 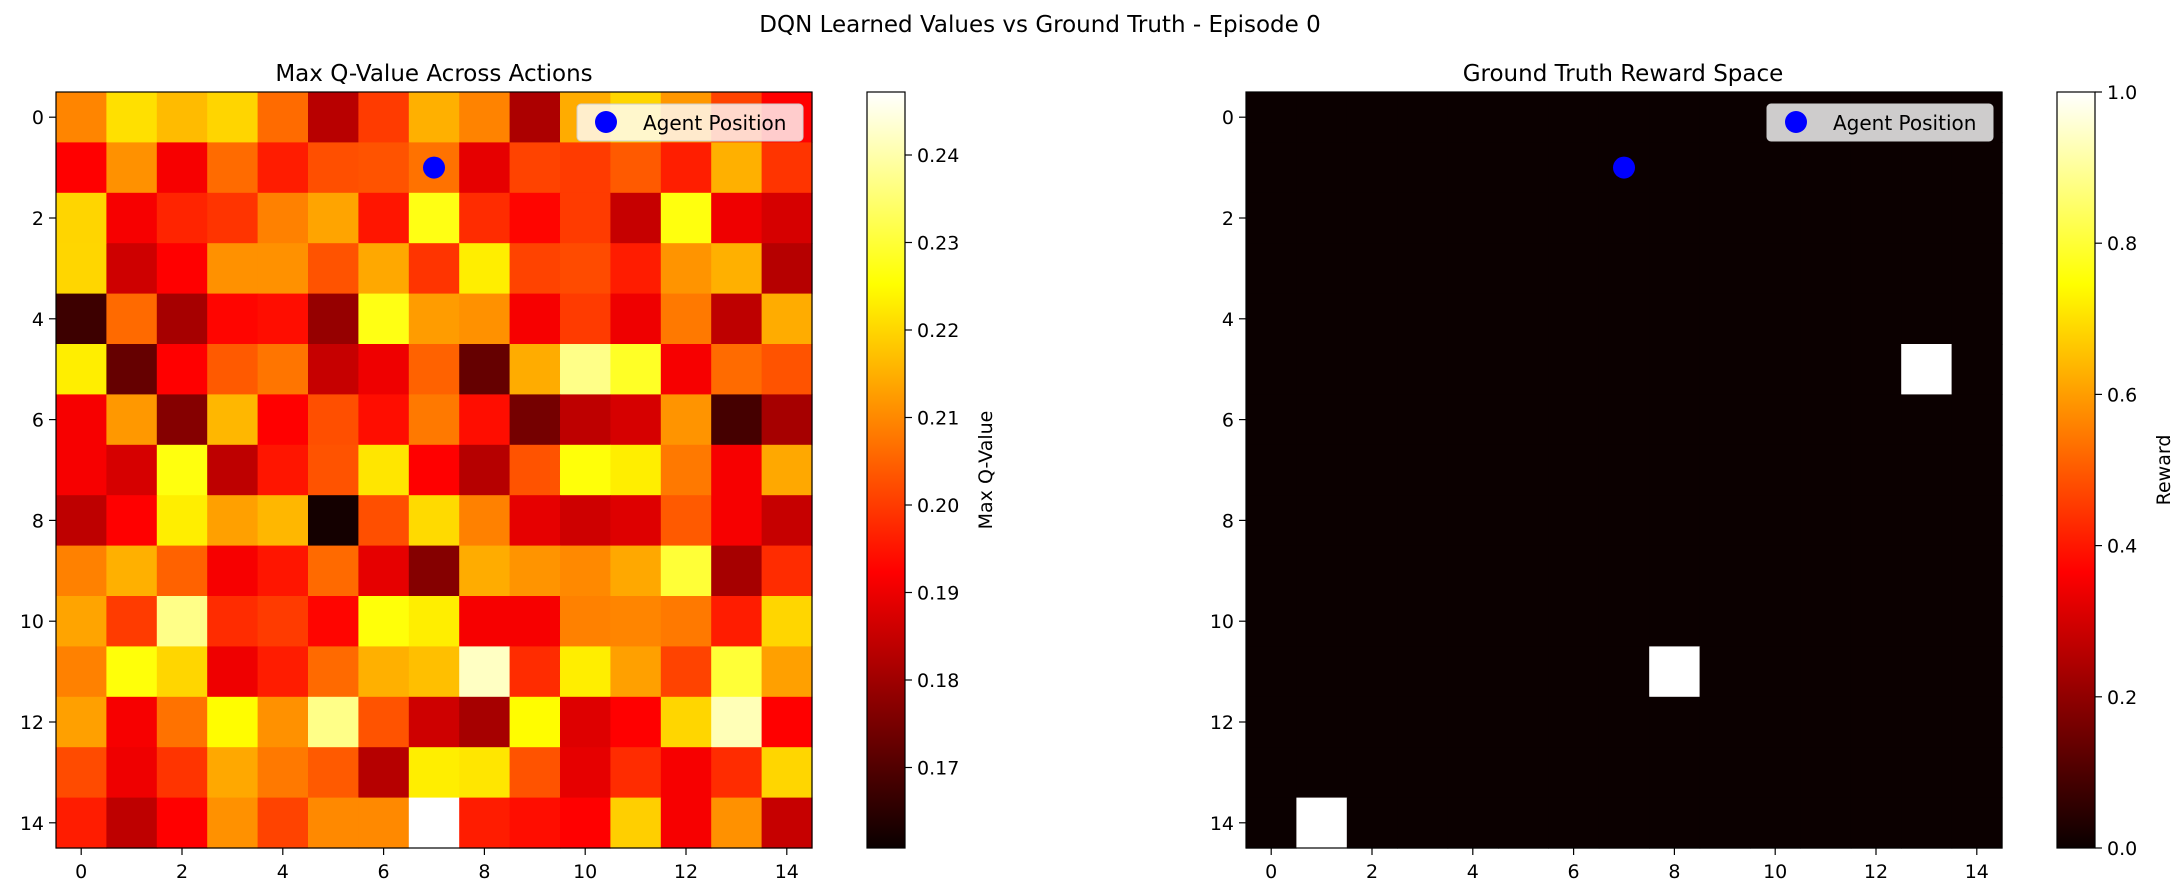 I want to click on reward-y-tick-label: 6, so click(x=1228, y=421).